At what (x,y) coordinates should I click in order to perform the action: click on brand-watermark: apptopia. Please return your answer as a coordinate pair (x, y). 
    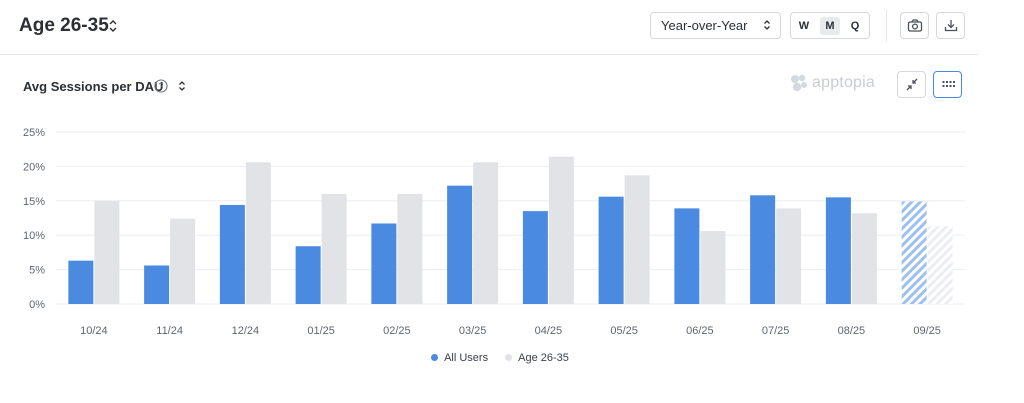
    Looking at the image, I should click on (843, 82).